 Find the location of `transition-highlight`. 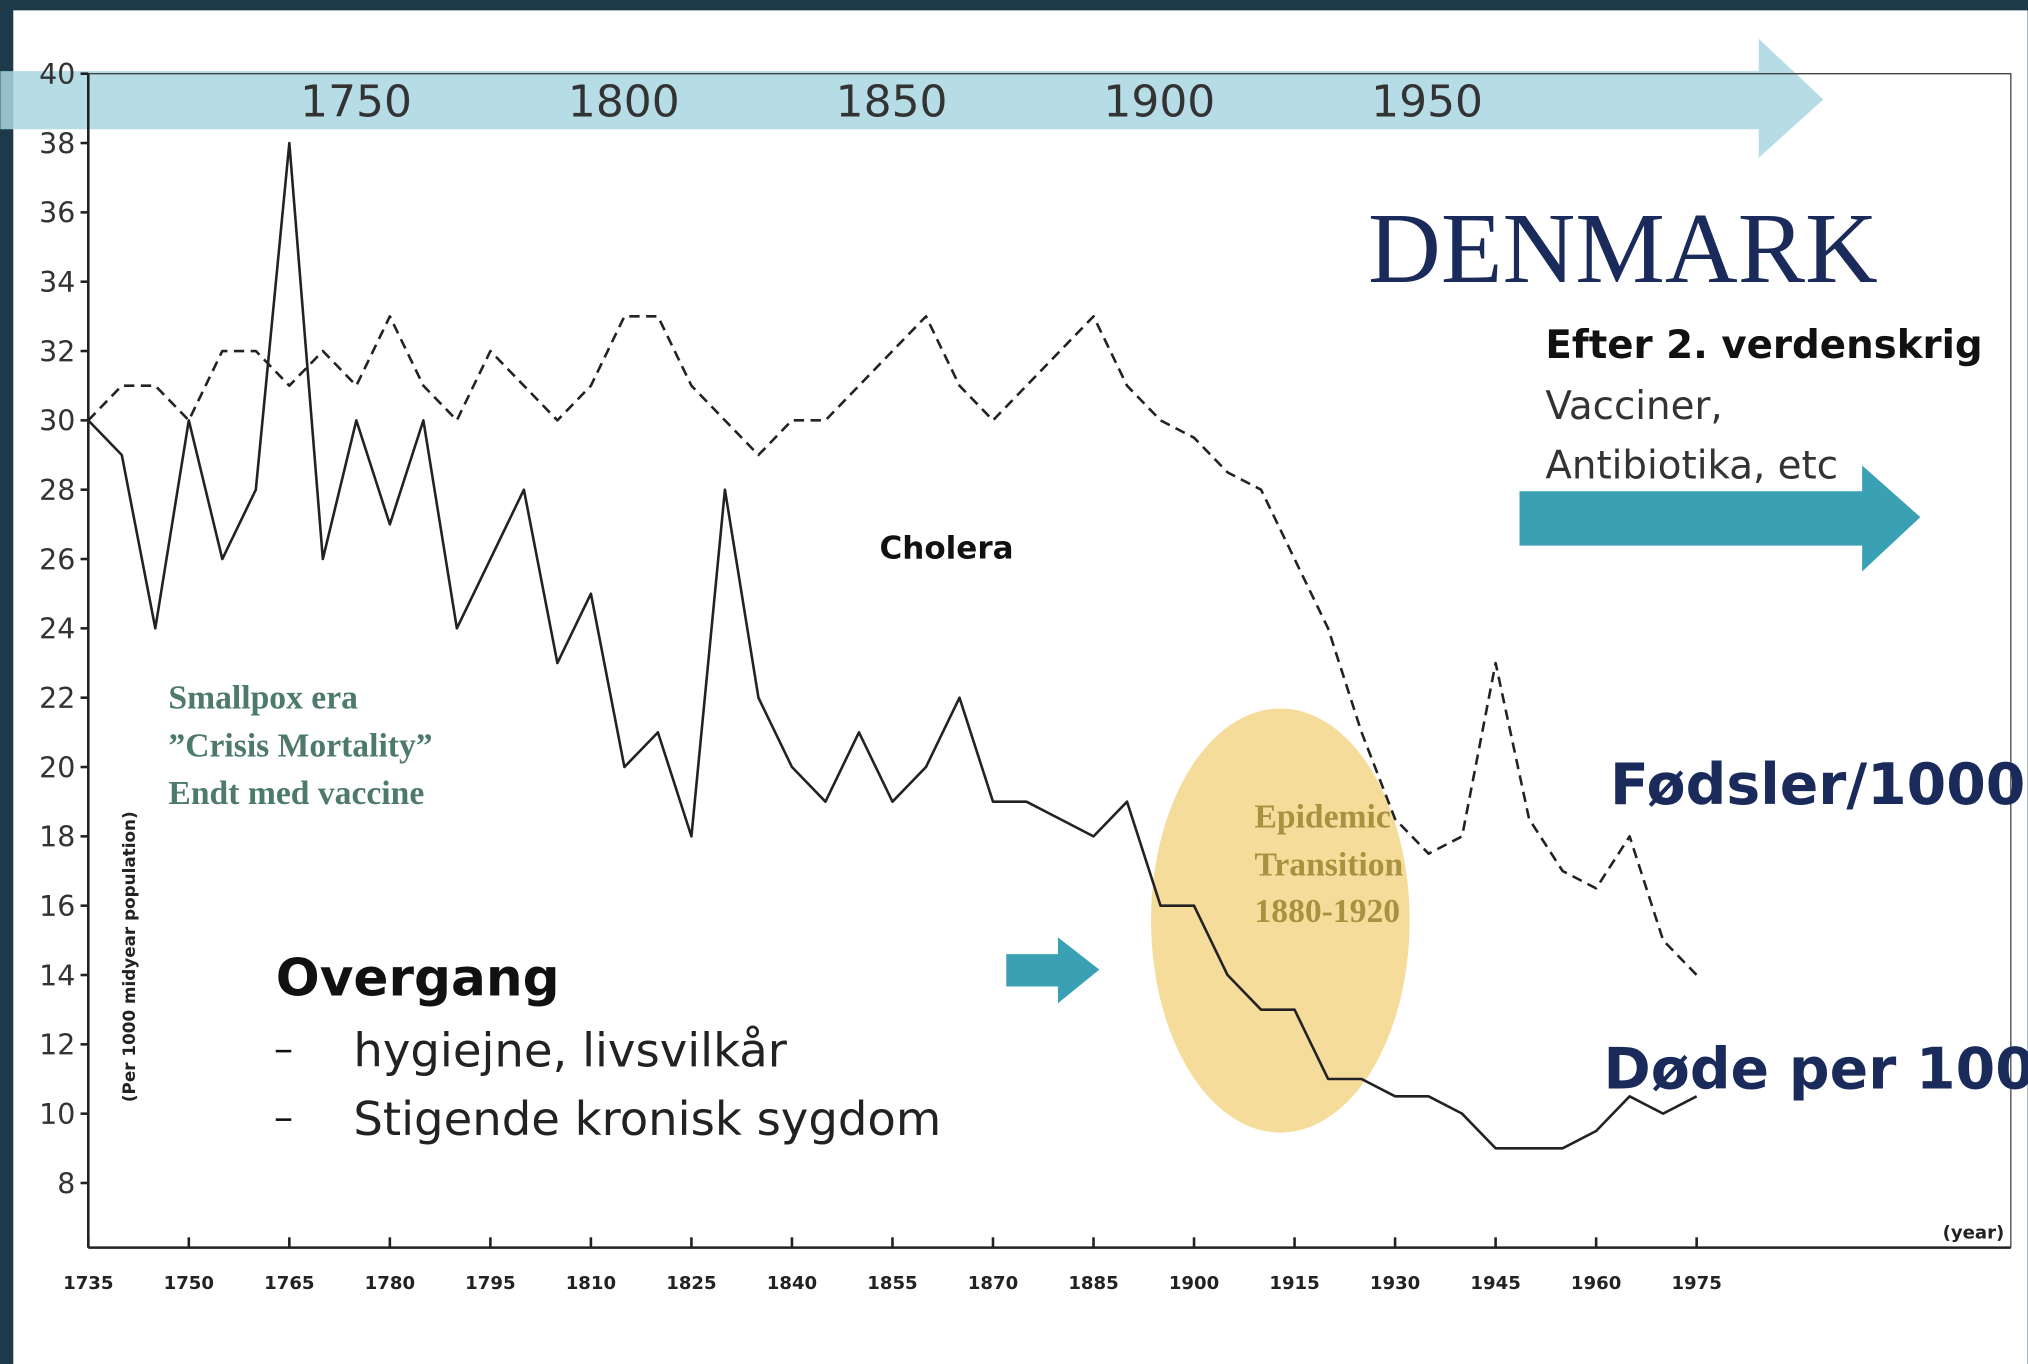

transition-highlight is located at coordinates (1280, 920).